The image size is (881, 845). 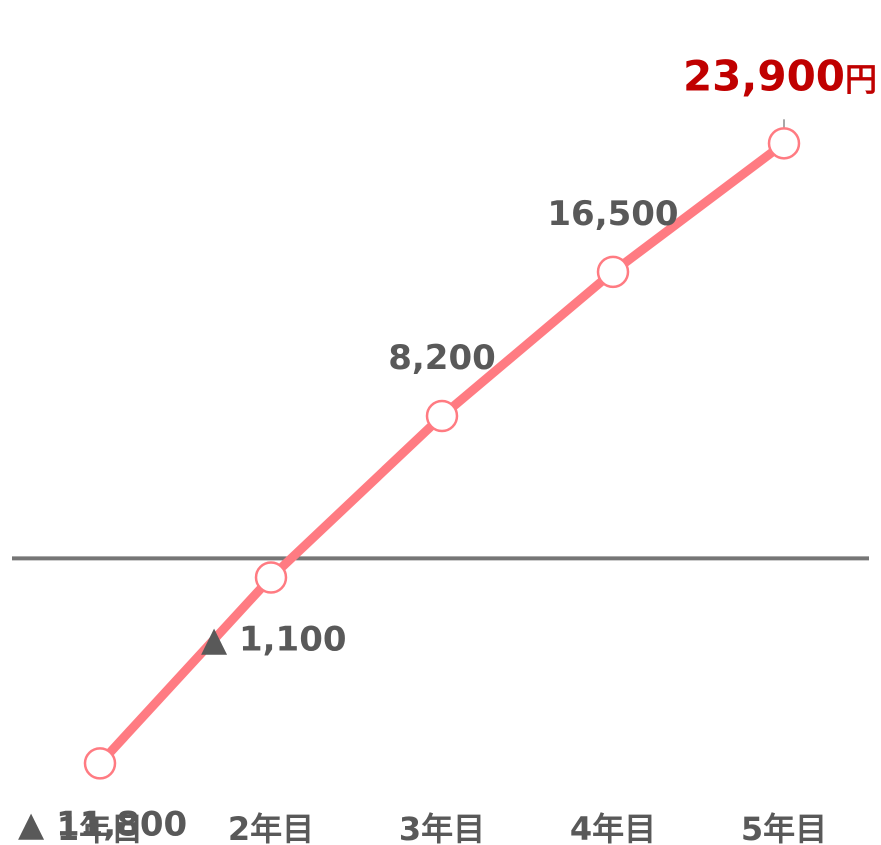 What do you see at coordinates (861, 79) in the screenshot?
I see `currency-unit: 円` at bounding box center [861, 79].